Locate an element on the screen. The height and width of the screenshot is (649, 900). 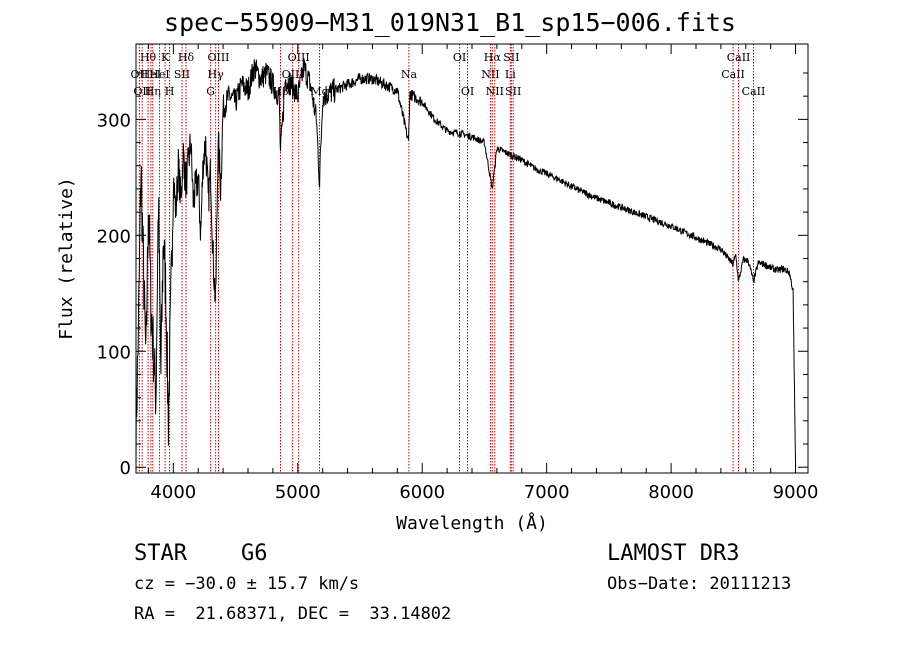
line-marker-label-21: Hα is located at coordinates (493, 57).